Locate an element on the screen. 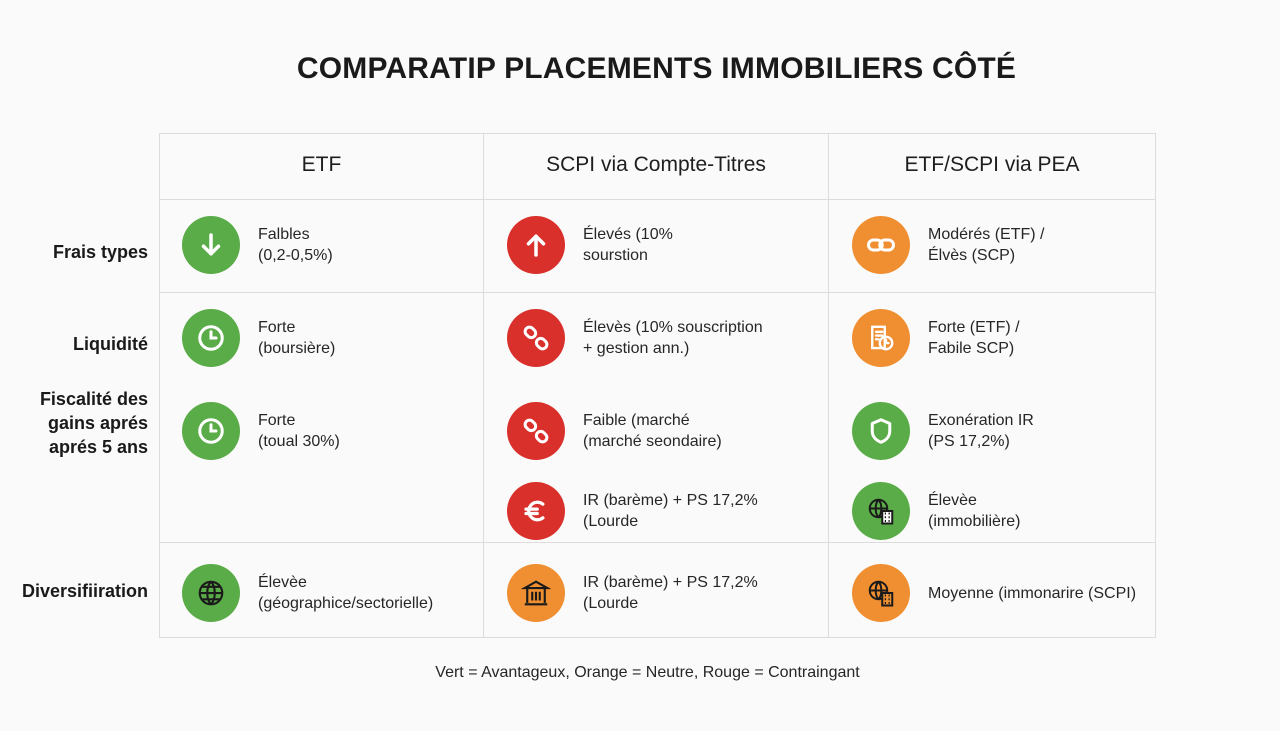  cell-scpi-frais: Élevés (10% sourstion is located at coordinates (590, 245).